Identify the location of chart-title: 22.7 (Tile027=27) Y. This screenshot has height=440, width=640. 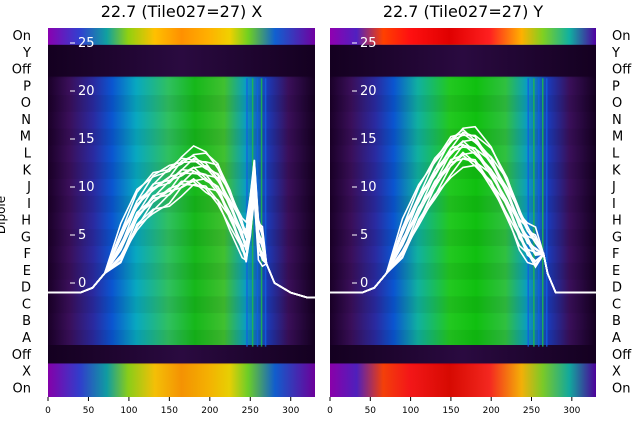
(463, 11).